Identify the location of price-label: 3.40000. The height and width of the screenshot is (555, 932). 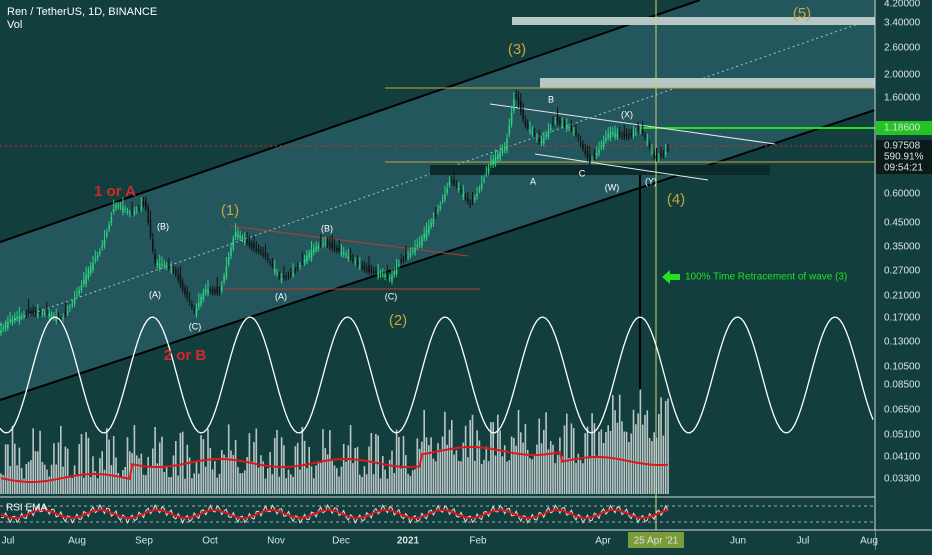
(902, 23).